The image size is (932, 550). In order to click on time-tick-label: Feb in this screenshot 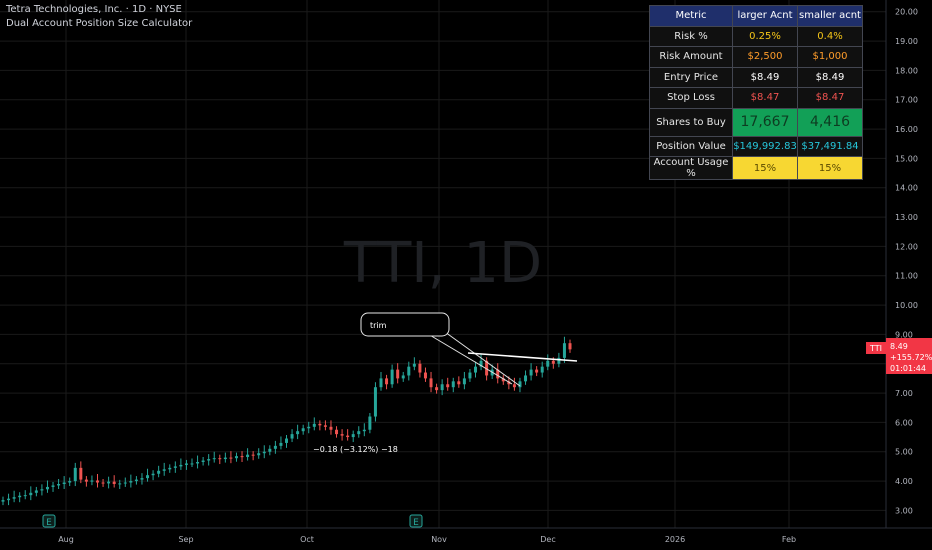, I will do `click(789, 539)`.